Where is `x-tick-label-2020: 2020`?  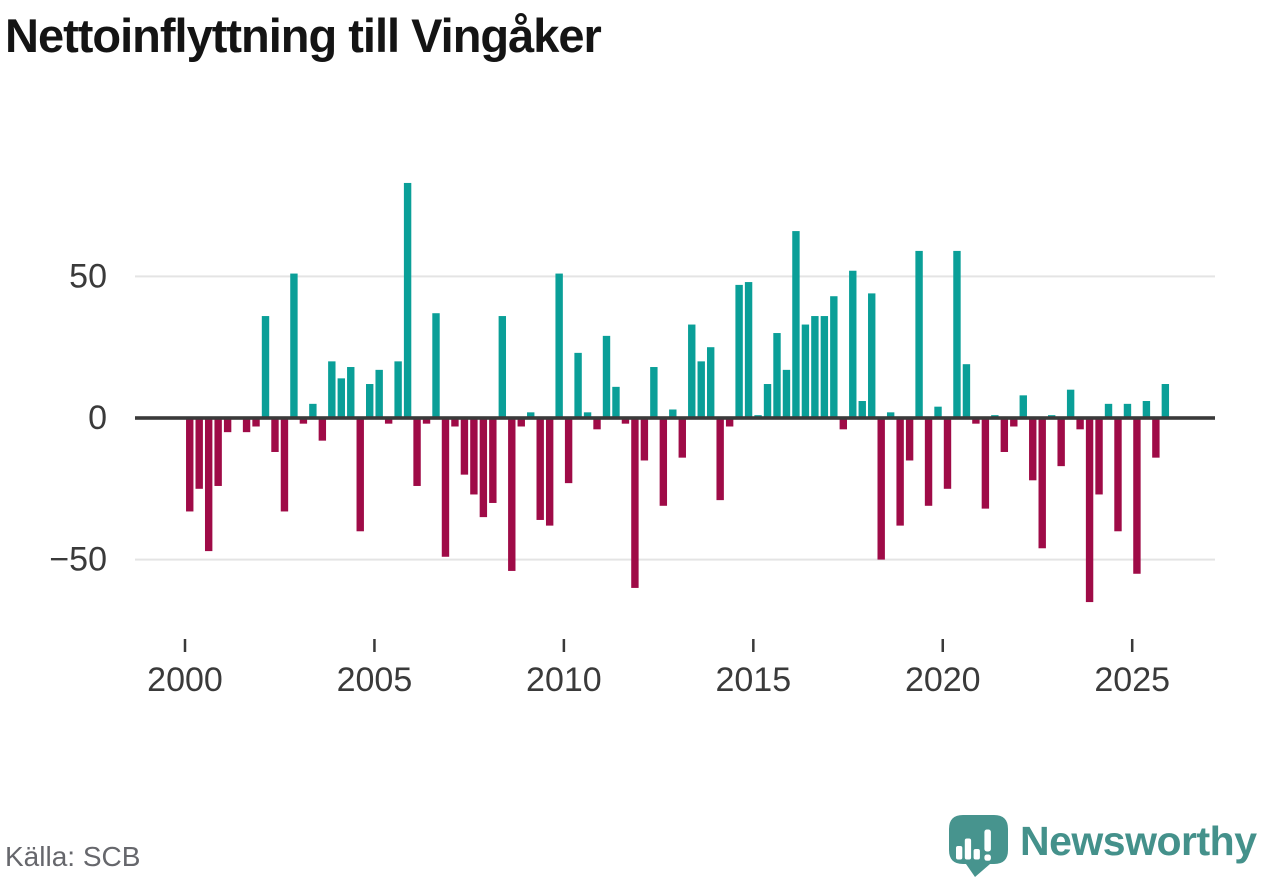 x-tick-label-2020: 2020 is located at coordinates (943, 680).